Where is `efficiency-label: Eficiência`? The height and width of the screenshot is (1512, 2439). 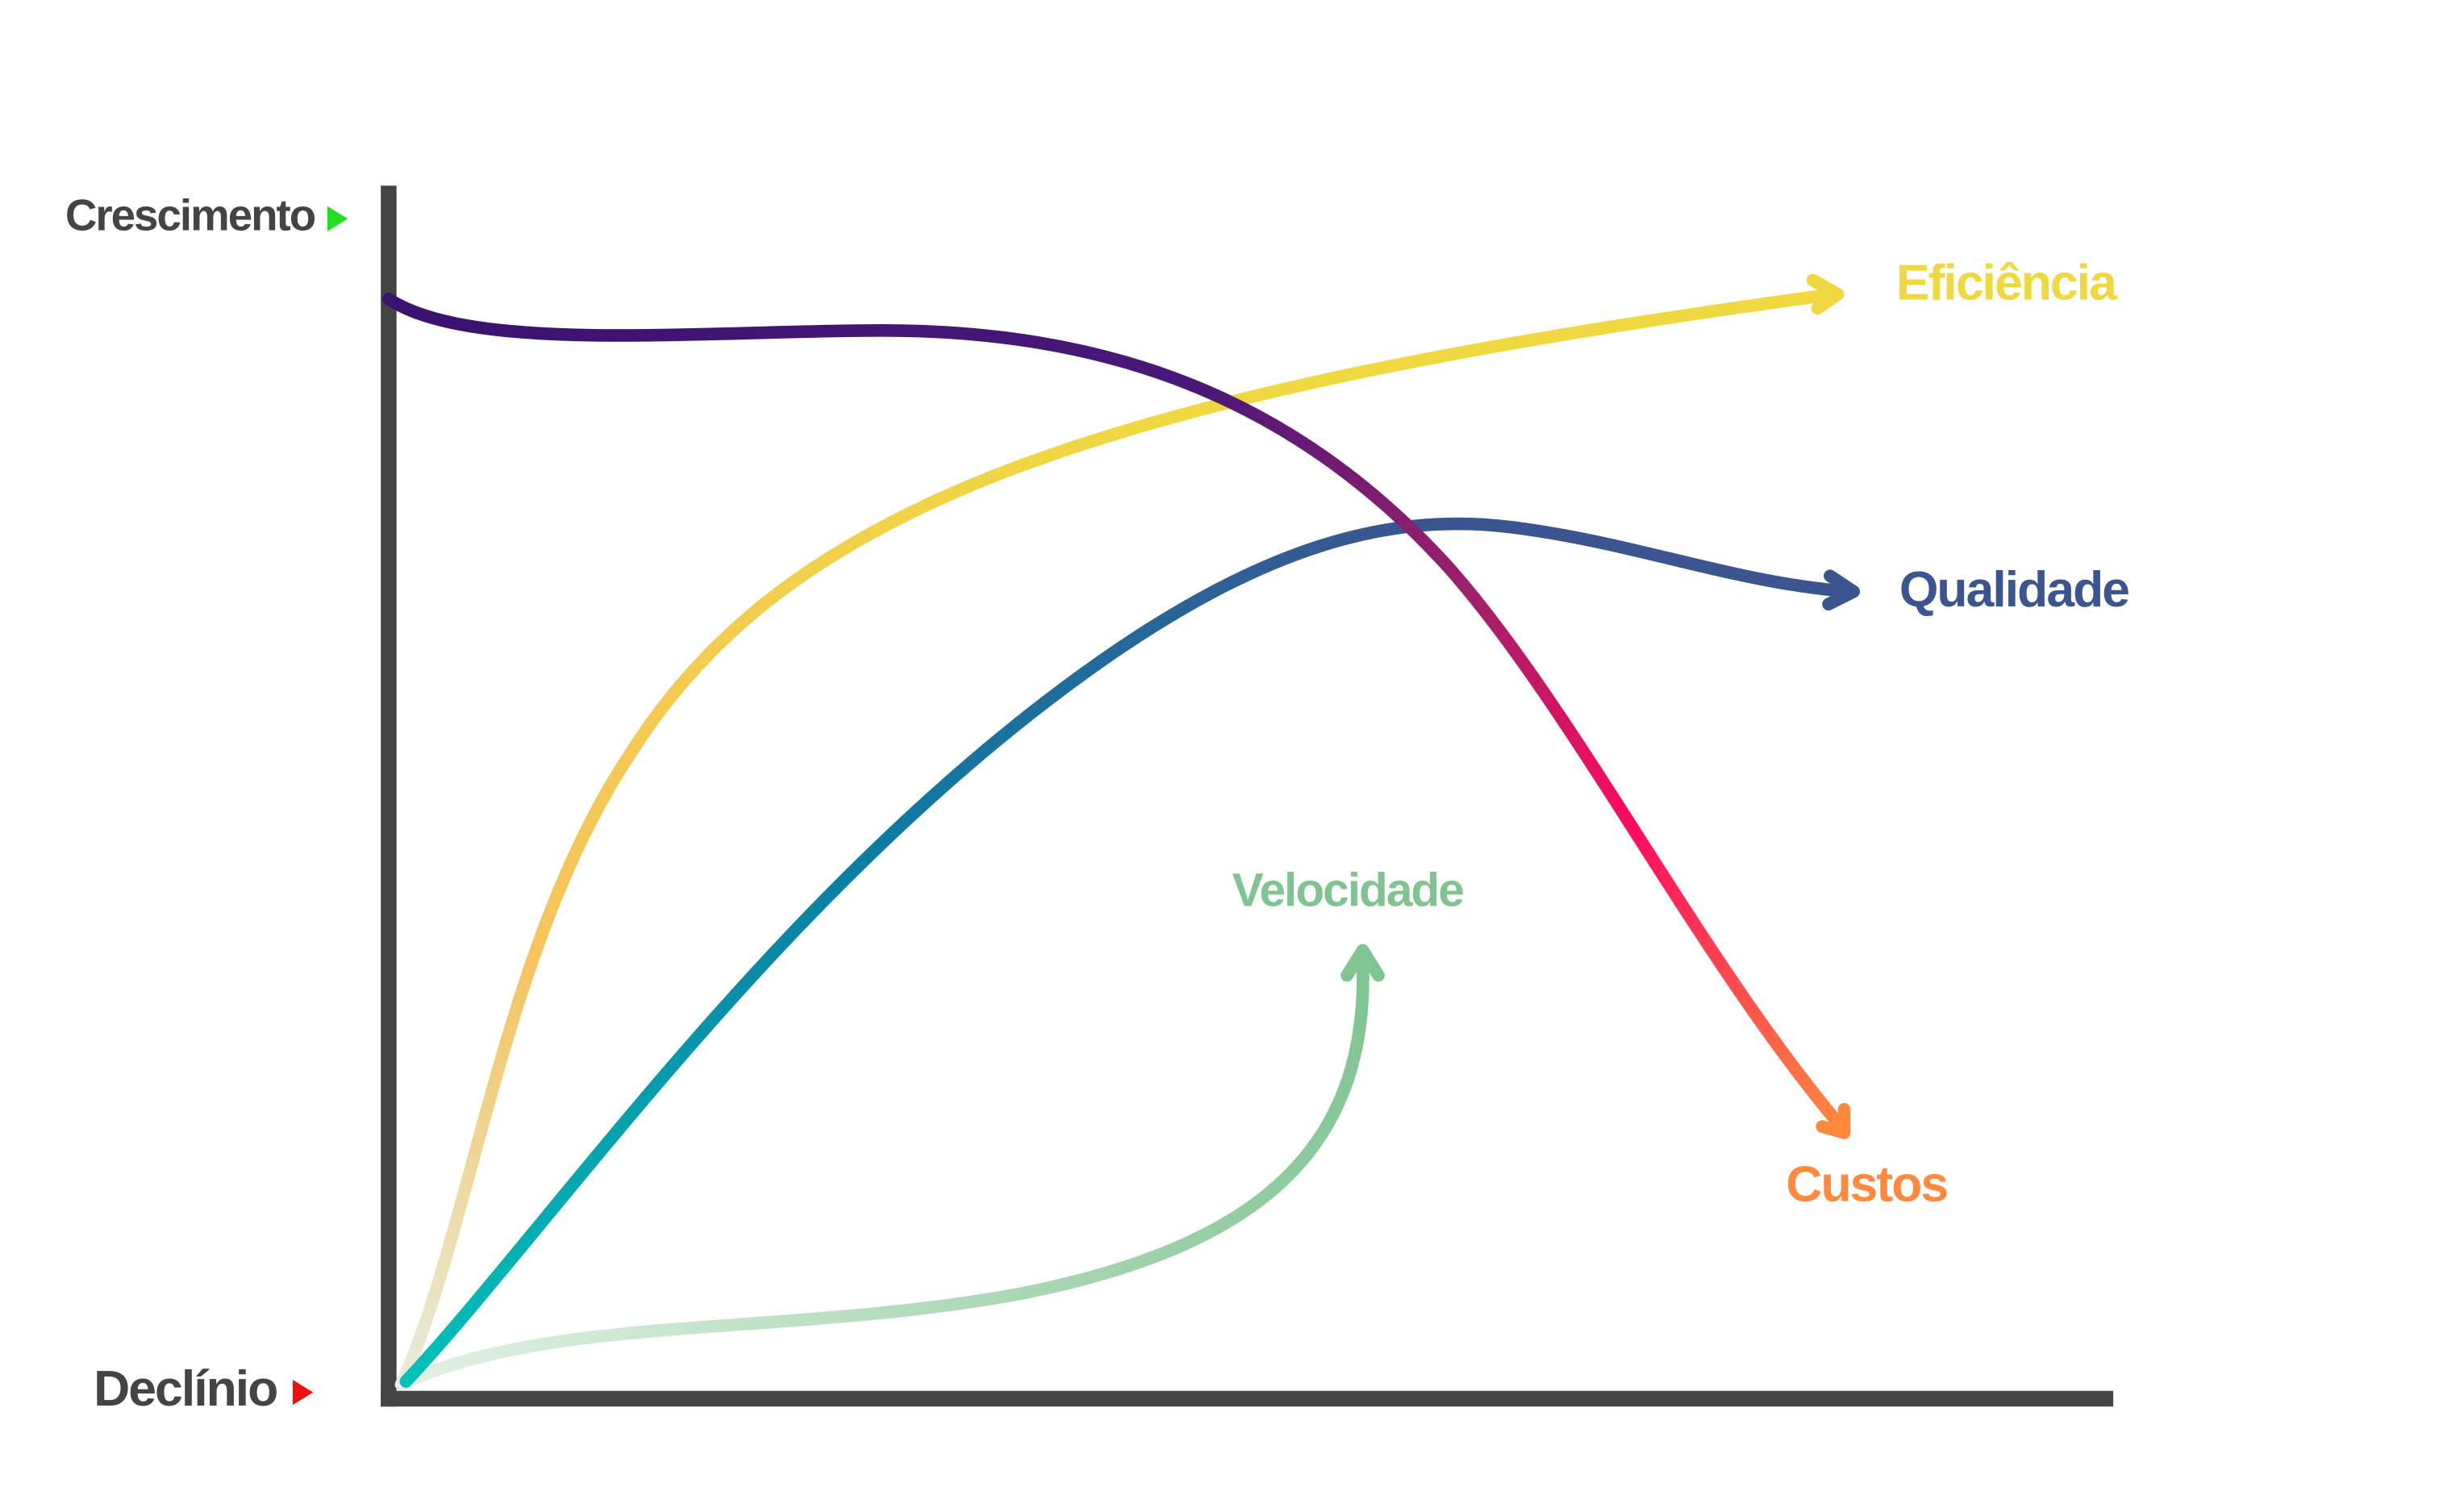 efficiency-label: Eficiência is located at coordinates (2007, 283).